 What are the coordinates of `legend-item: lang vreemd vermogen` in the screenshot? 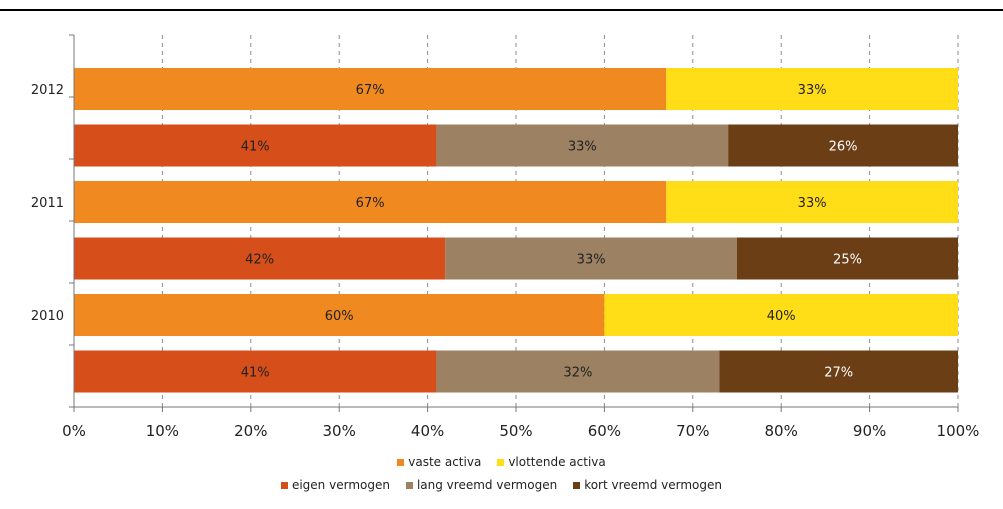 It's located at (481, 485).